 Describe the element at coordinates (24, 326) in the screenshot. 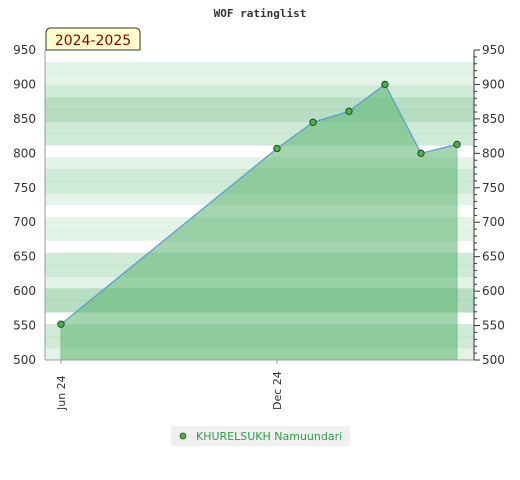

I see `y-tick-label-left: 550` at that location.